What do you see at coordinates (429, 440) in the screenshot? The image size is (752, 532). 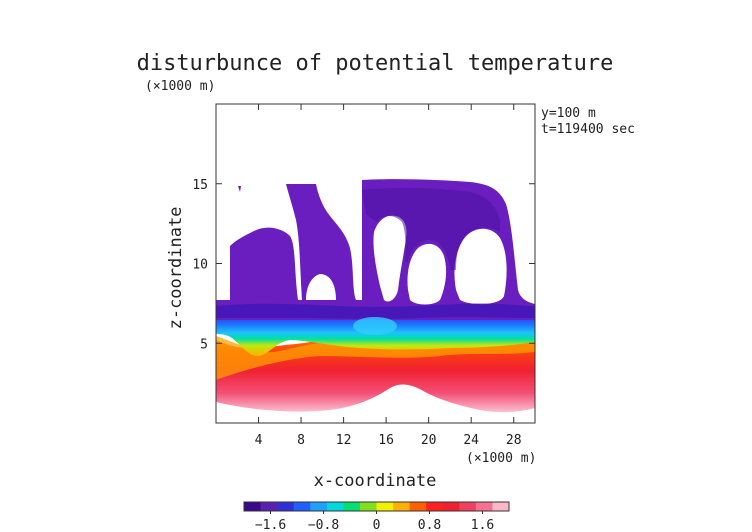 I see `x-tick-label: 20` at bounding box center [429, 440].